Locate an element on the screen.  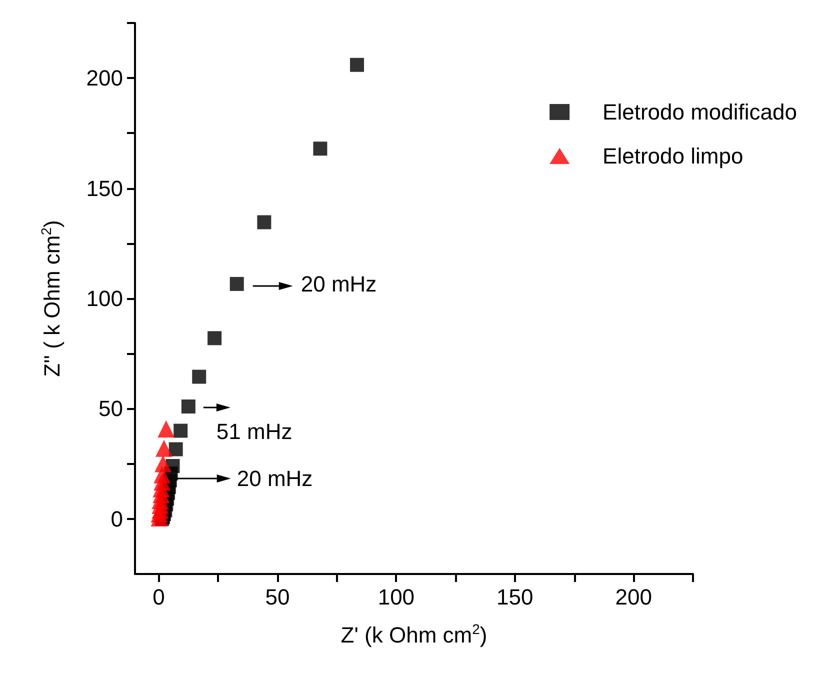
y-tick-label: 100 is located at coordinates (104, 298).